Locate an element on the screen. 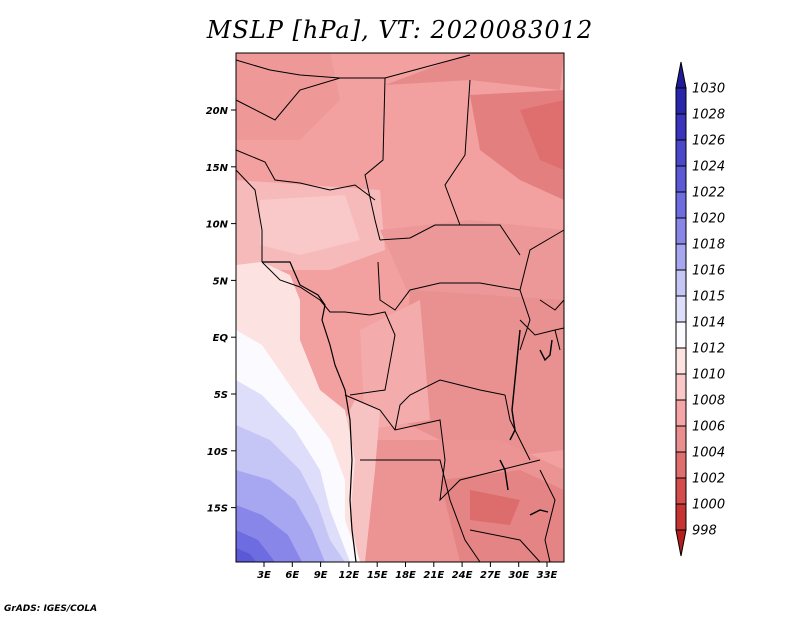 The height and width of the screenshot is (618, 800). colorbar-label: 1028 is located at coordinates (708, 115).